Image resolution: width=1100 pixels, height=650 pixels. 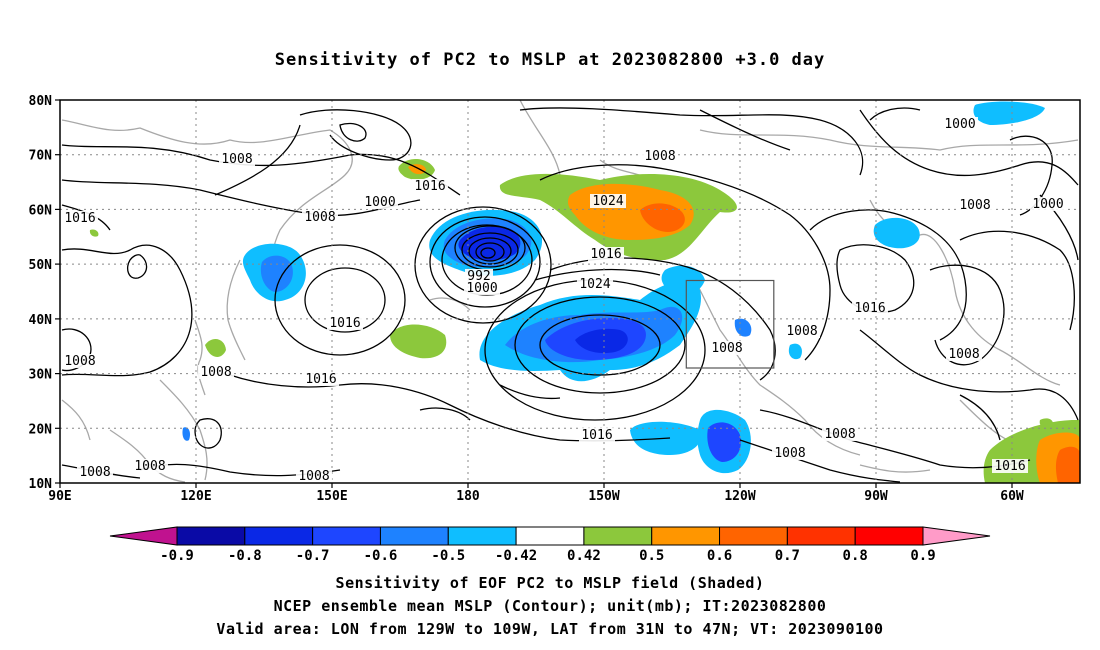 I want to click on colorbar-label: 0.5, so click(x=651, y=556).